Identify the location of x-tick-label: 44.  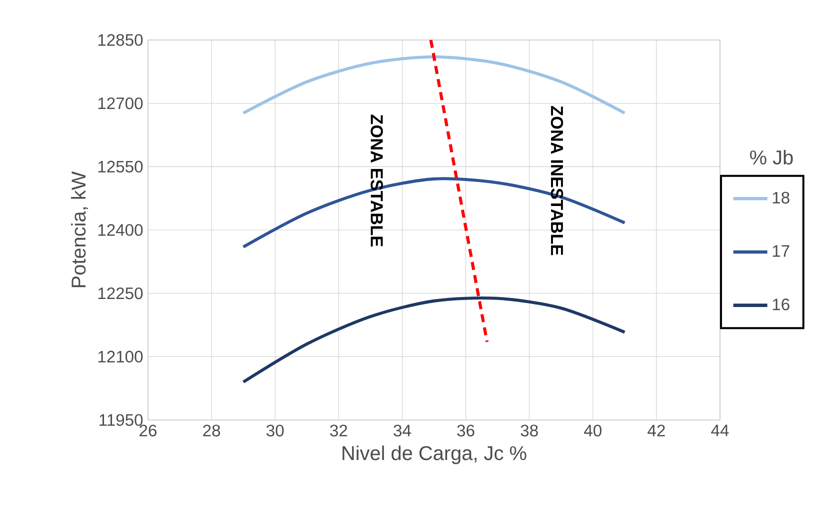
(720, 430).